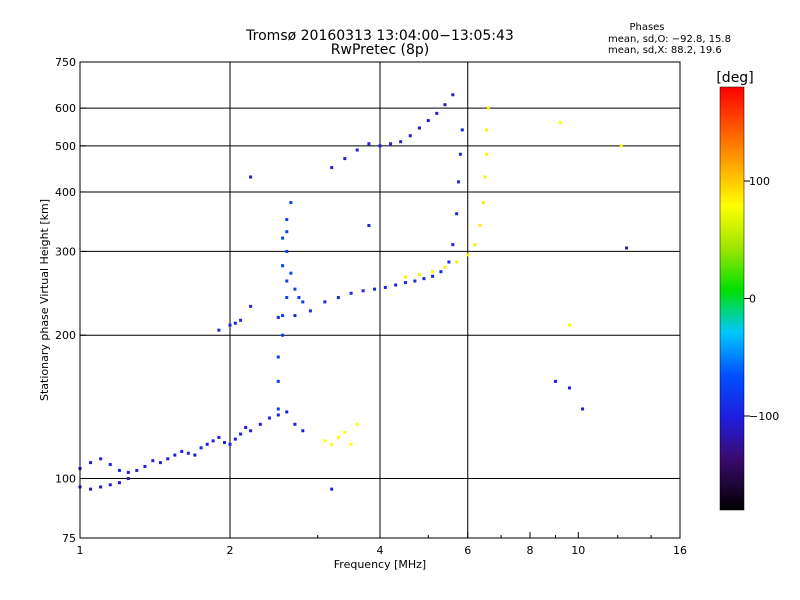 Image resolution: width=800 pixels, height=600 pixels. What do you see at coordinates (752, 299) in the screenshot?
I see `colorbar-tick-label: 0` at bounding box center [752, 299].